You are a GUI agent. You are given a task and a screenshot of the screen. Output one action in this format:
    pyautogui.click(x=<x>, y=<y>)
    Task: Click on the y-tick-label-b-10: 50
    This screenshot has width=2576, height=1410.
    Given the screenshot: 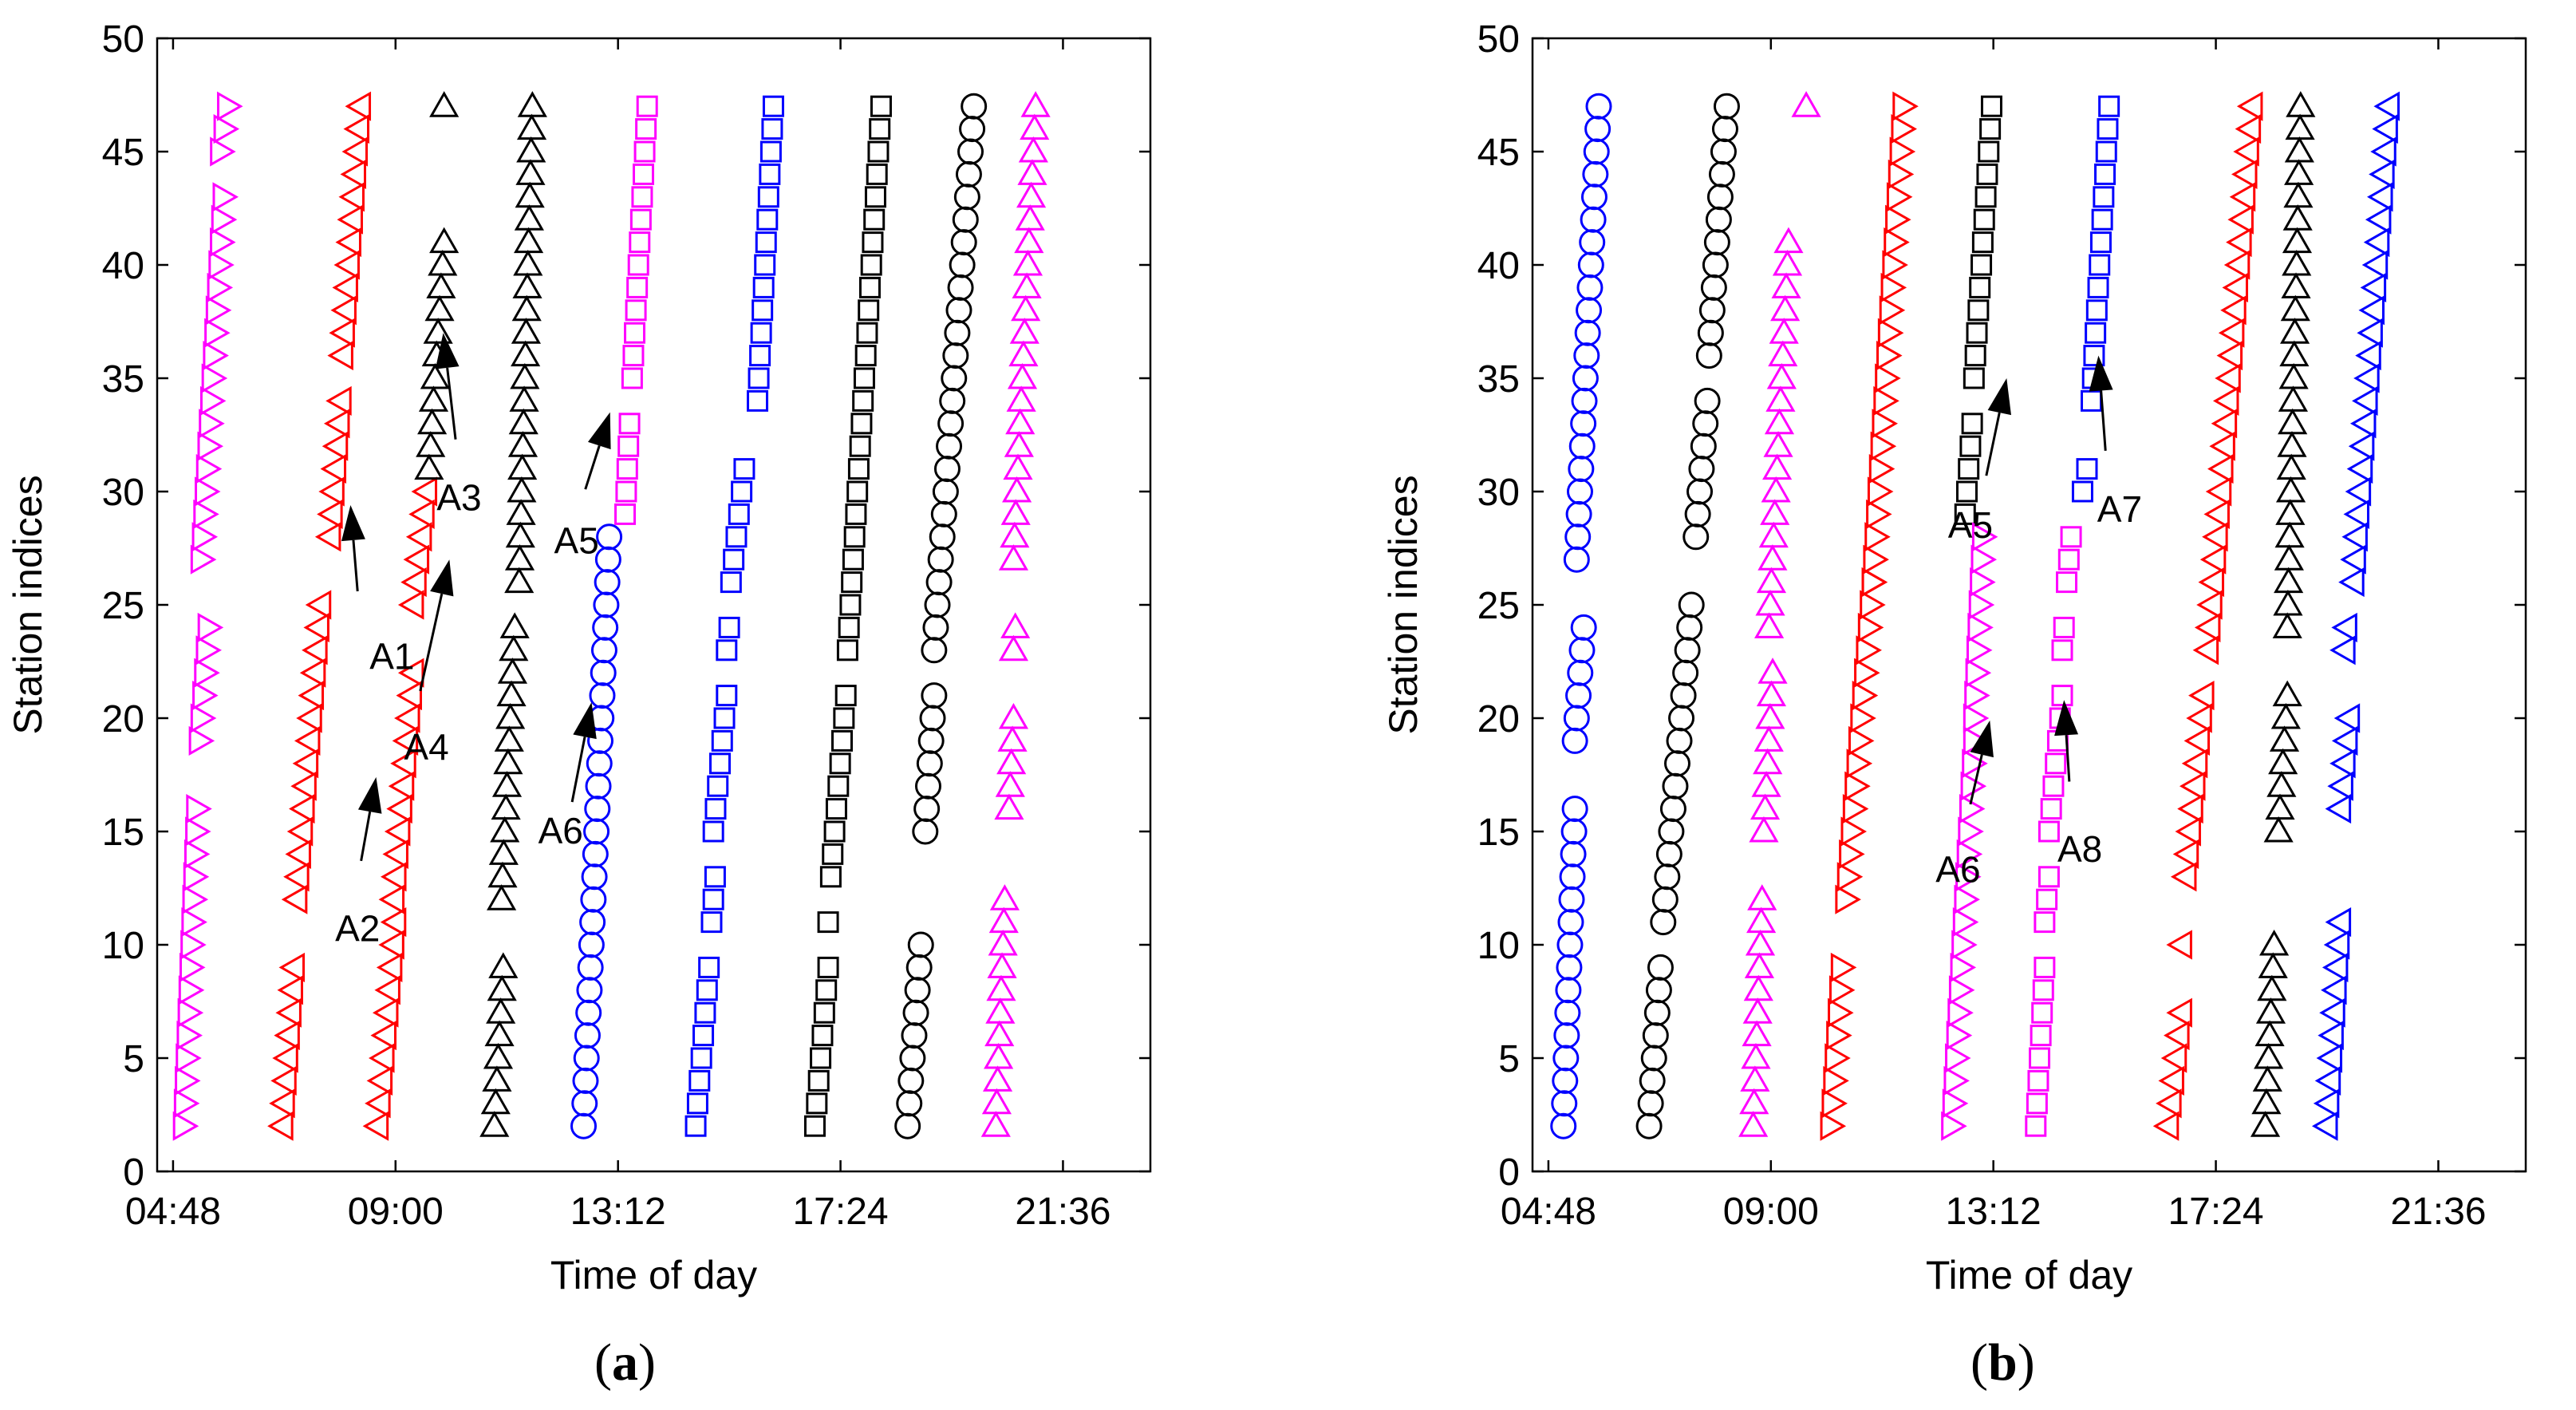 What is the action you would take?
    pyautogui.click(x=1499, y=39)
    